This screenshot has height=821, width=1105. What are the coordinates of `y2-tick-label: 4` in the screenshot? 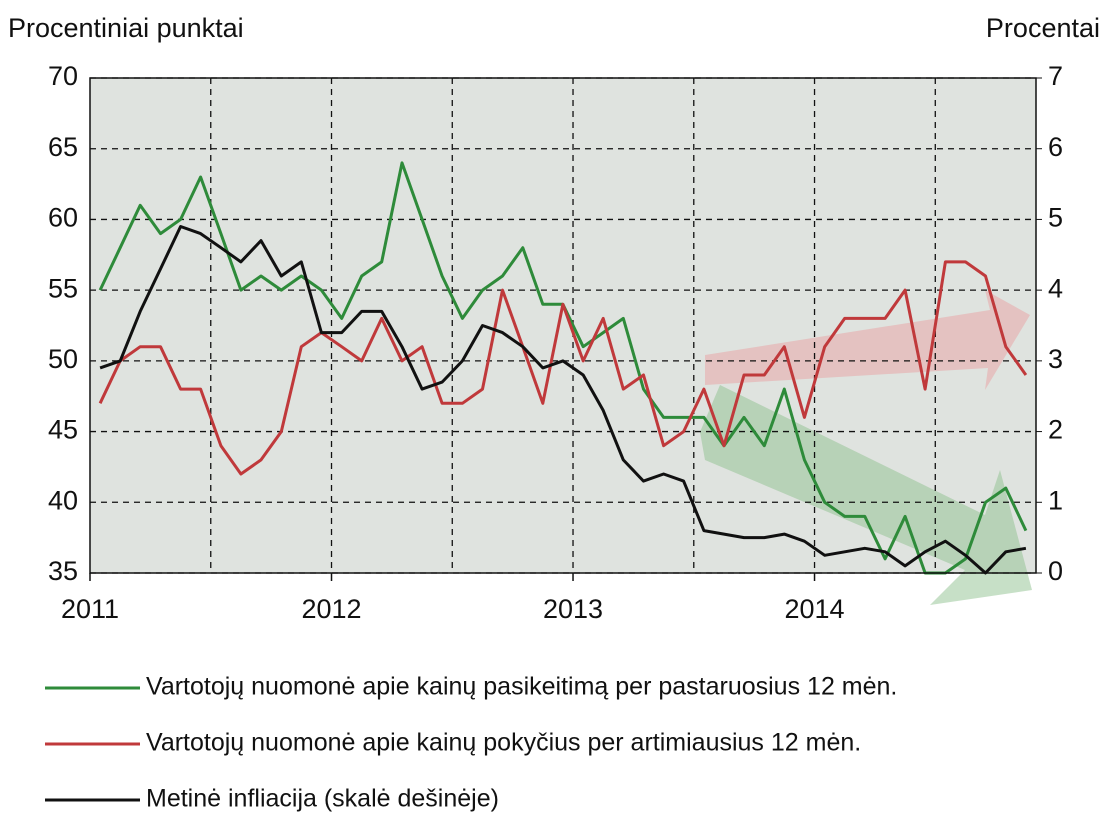 It's located at (1055, 288).